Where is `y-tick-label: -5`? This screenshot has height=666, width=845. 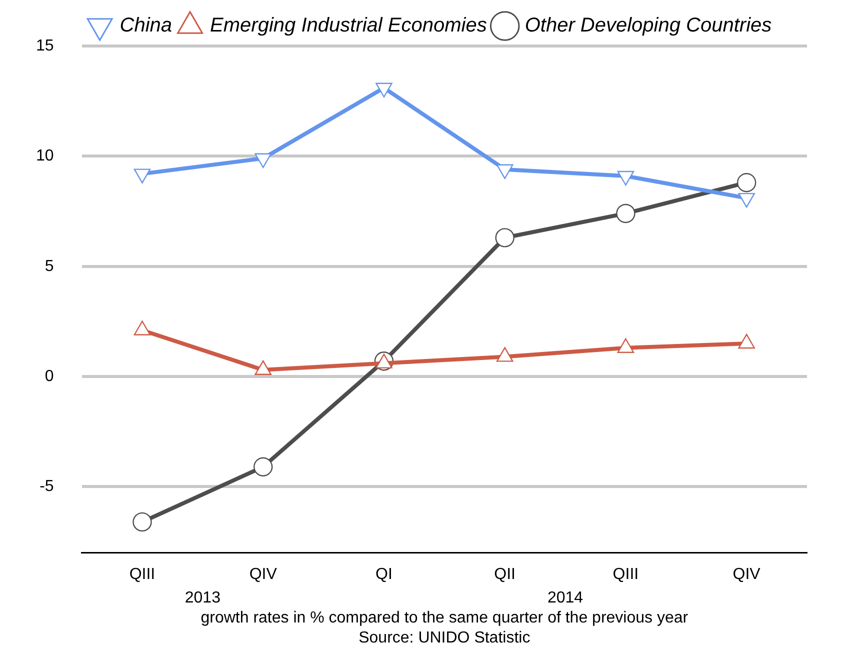 y-tick-label: -5 is located at coordinates (47, 487).